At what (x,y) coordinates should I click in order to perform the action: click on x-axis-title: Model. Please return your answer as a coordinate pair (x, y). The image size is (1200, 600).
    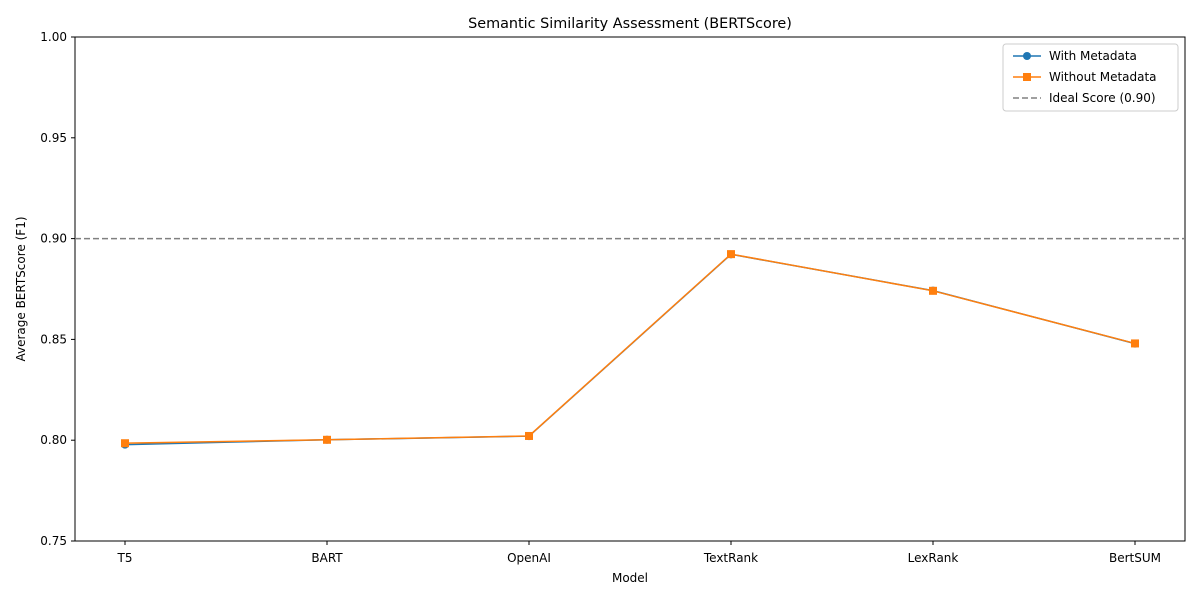
    Looking at the image, I should click on (630, 578).